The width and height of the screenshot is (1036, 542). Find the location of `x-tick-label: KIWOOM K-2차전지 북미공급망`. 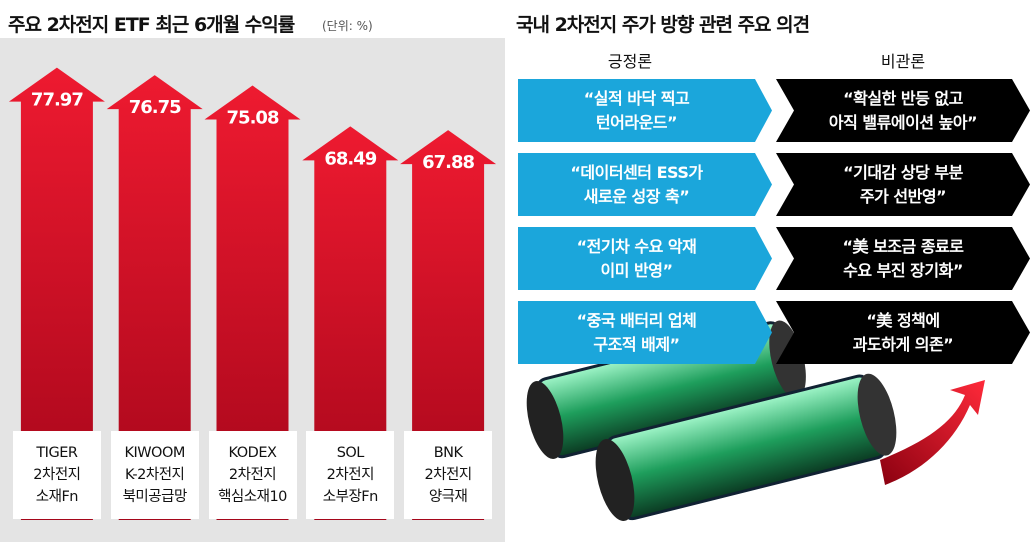

x-tick-label: KIWOOM K-2차전지 북미공급망 is located at coordinates (154, 475).